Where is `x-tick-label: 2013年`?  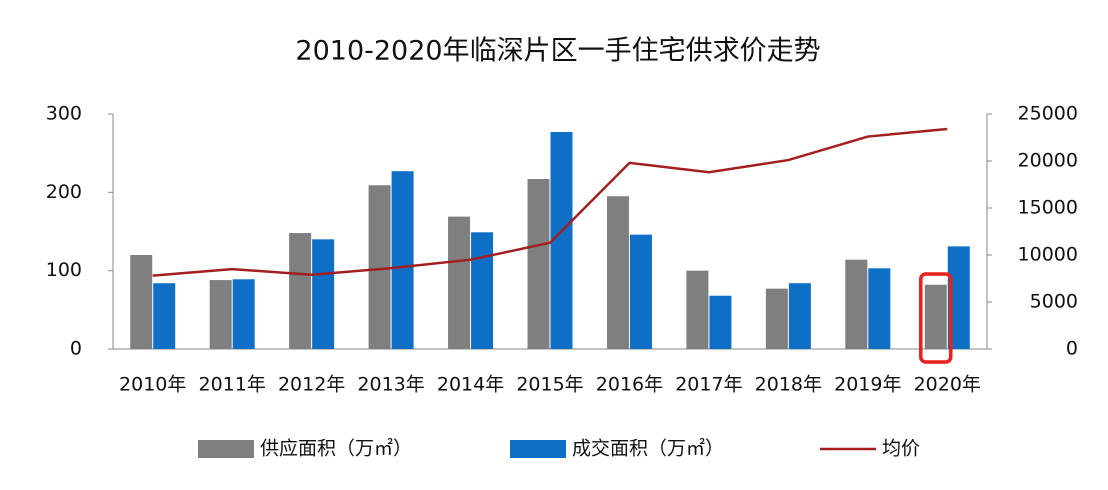
x-tick-label: 2013年 is located at coordinates (390, 385).